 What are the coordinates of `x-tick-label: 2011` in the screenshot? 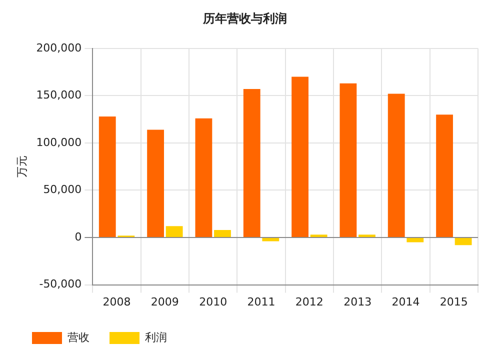 It's located at (261, 301).